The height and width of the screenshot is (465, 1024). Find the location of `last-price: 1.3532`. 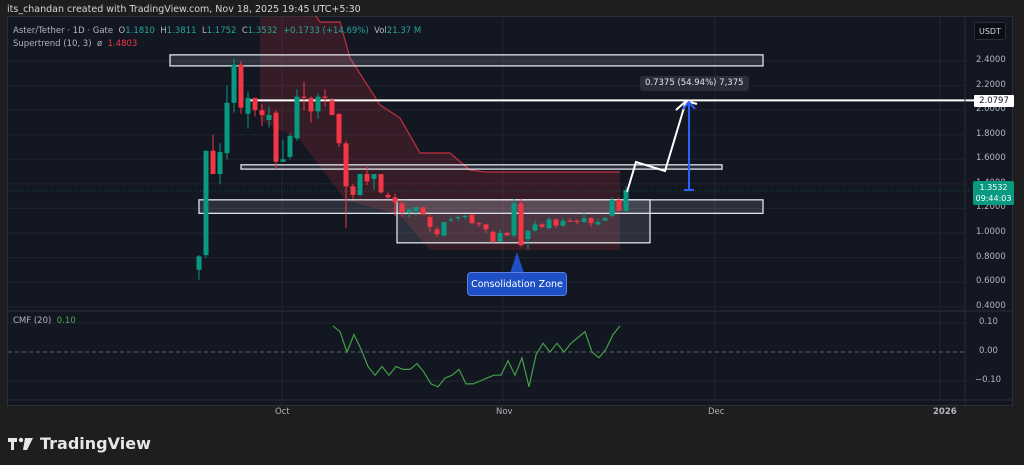

last-price: 1.3532 is located at coordinates (993, 187).